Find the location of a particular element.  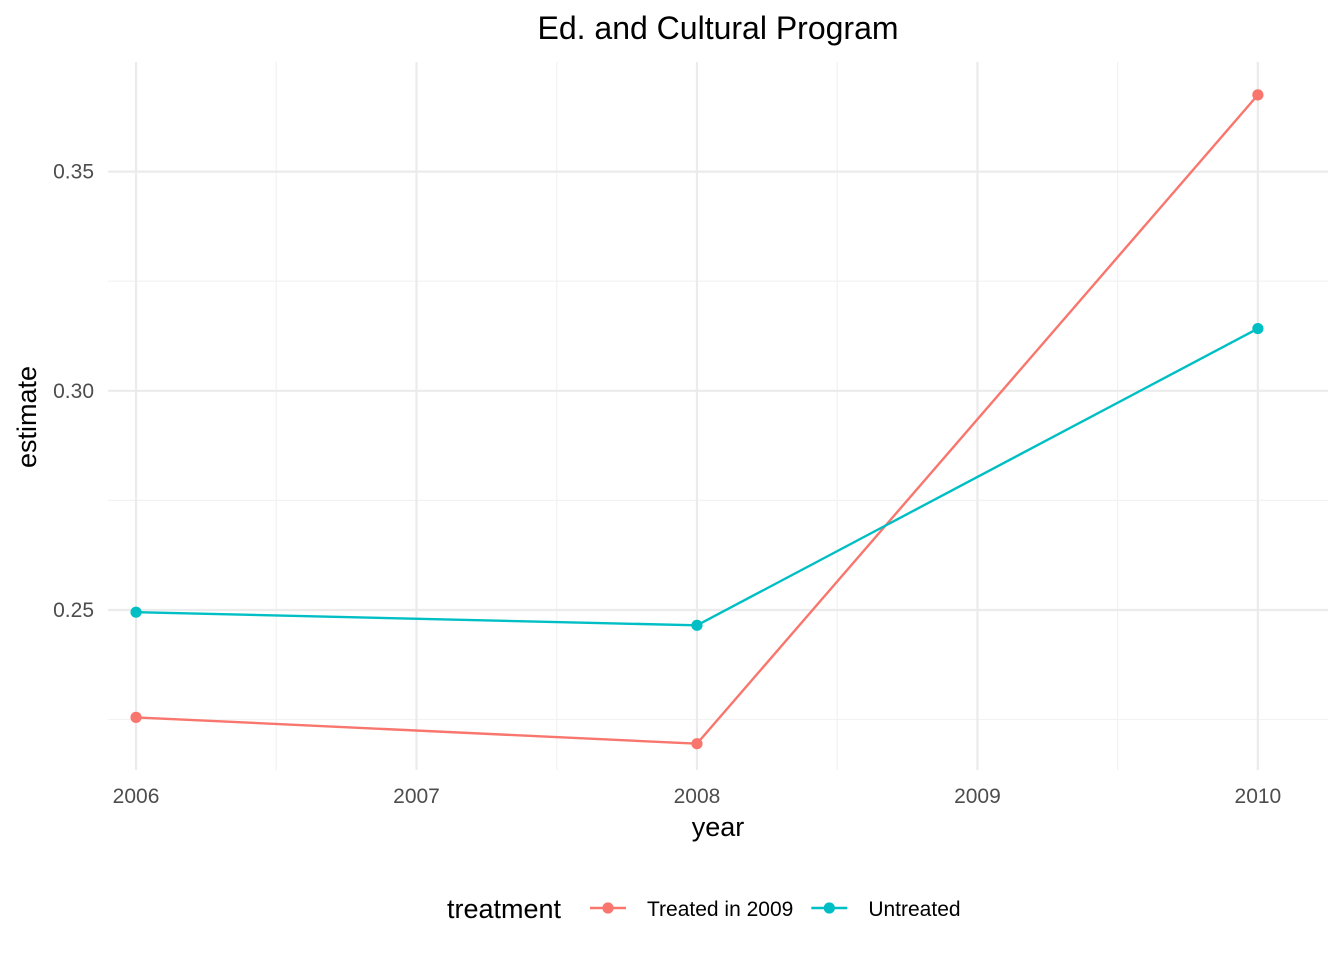

y-tick-label: 0.30 is located at coordinates (73, 391).